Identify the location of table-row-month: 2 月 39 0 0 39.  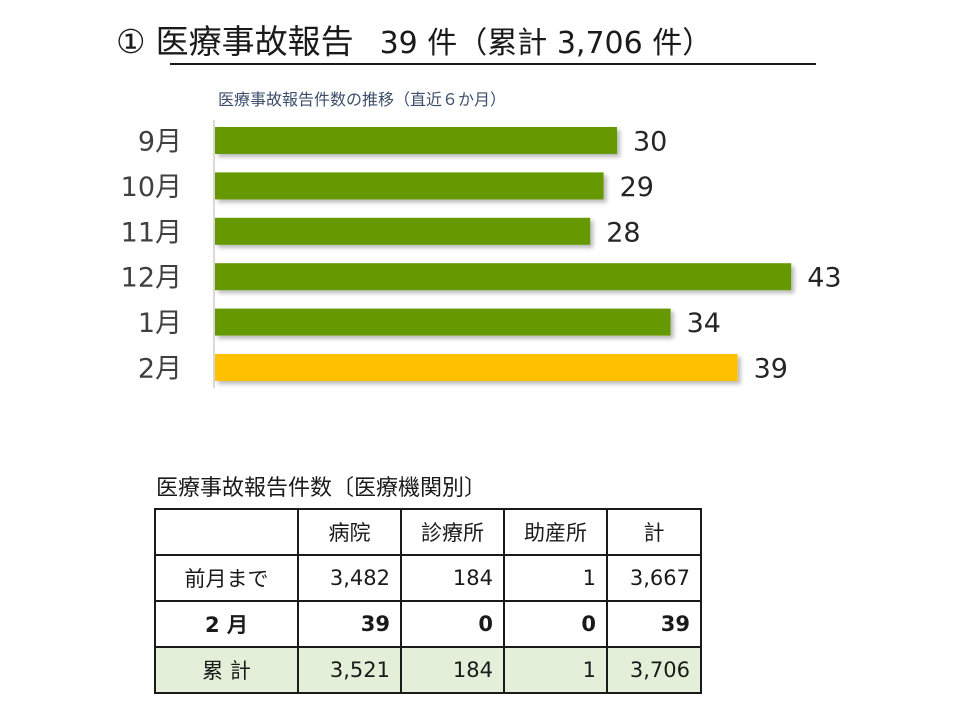
(428, 624).